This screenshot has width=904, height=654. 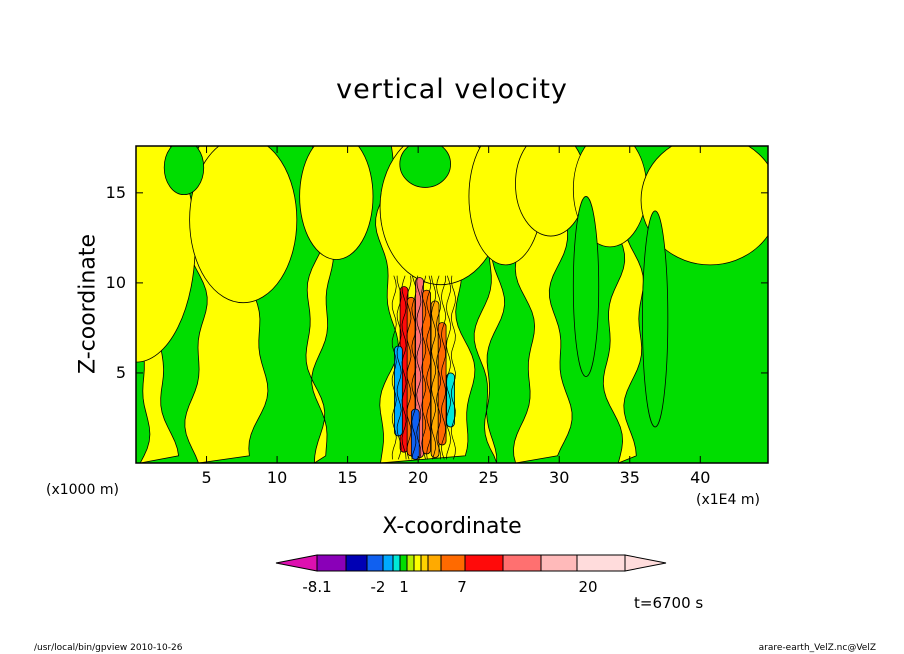 What do you see at coordinates (347, 477) in the screenshot?
I see `x-tick-label: 15` at bounding box center [347, 477].